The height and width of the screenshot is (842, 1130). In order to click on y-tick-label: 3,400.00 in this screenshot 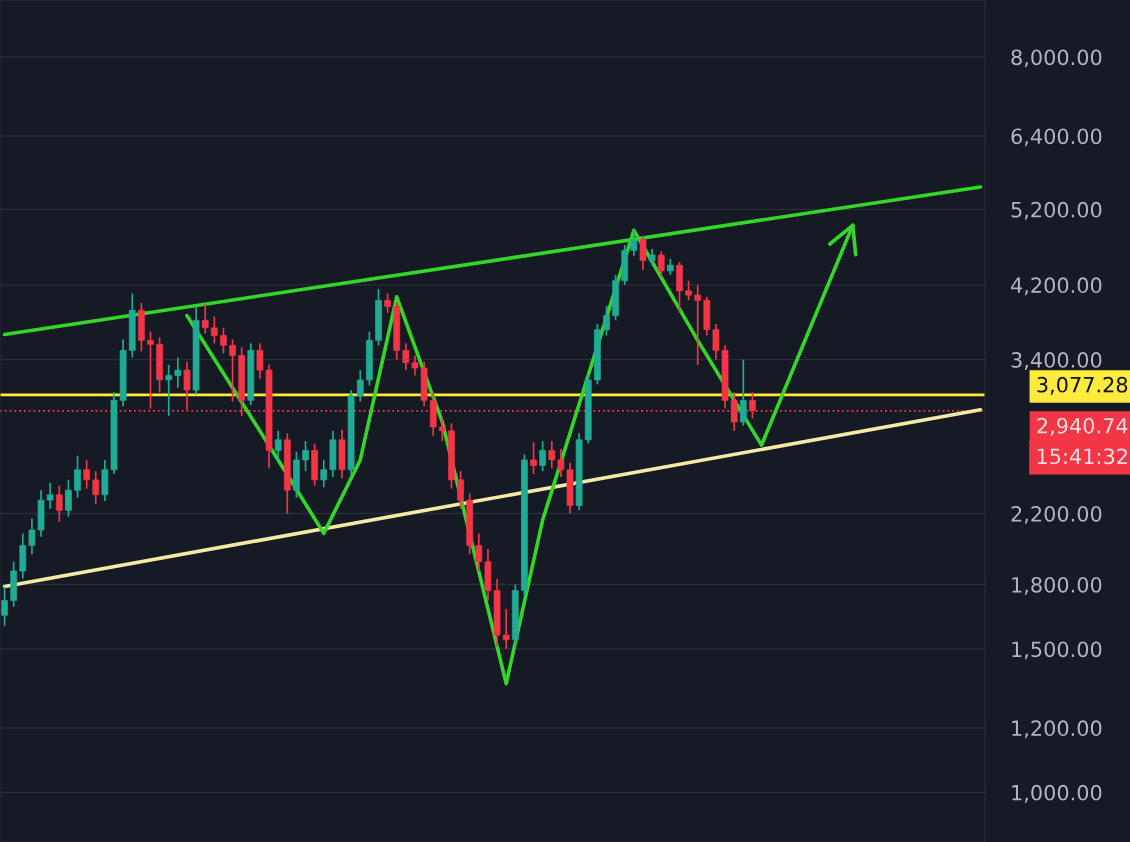, I will do `click(1056, 361)`.